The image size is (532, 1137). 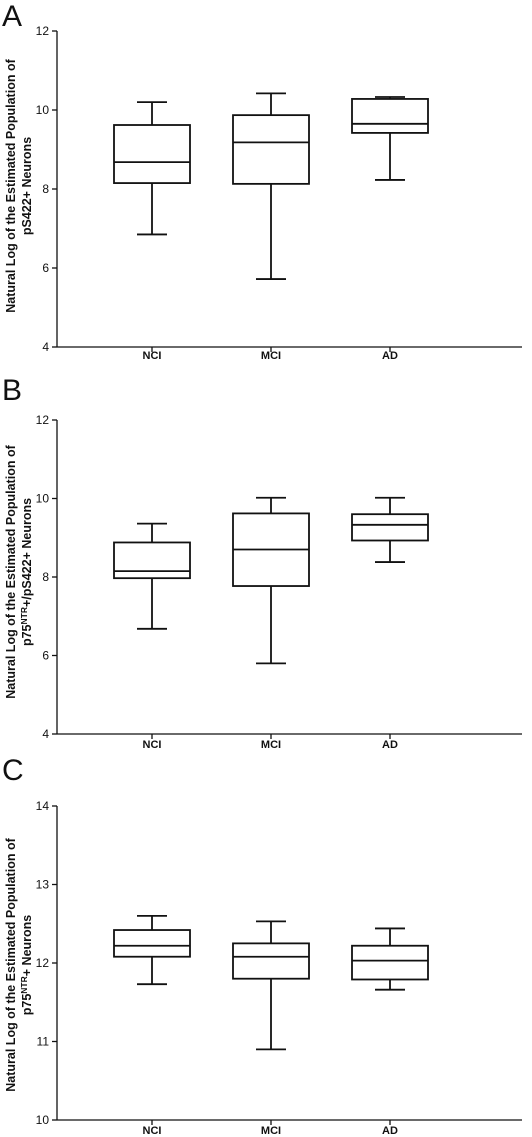 What do you see at coordinates (26, 965) in the screenshot?
I see `panel-c-ylabel-line-2: p75NTR+ Neurons` at bounding box center [26, 965].